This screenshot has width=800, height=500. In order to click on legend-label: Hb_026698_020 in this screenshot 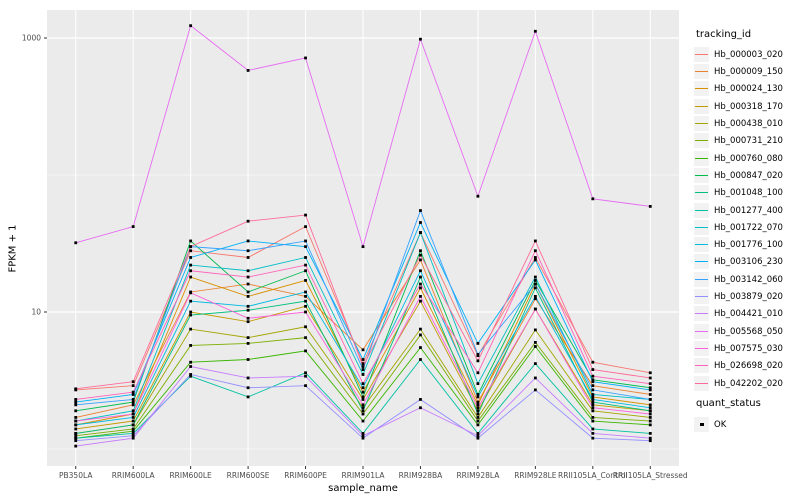, I will do `click(748, 366)`.